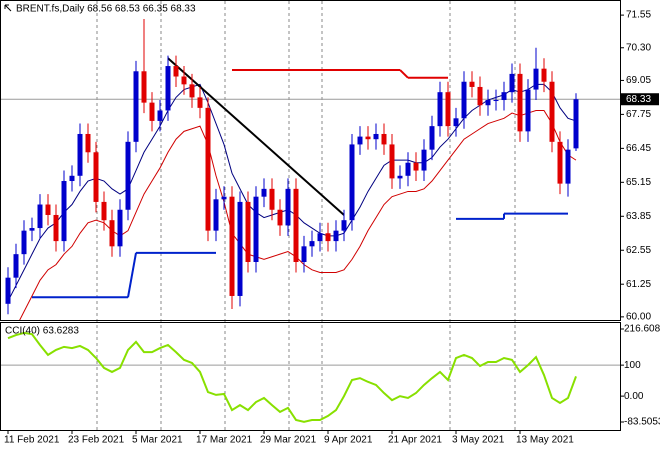 The width and height of the screenshot is (660, 450). What do you see at coordinates (478, 440) in the screenshot?
I see `x-tick-label: 3 May 2021` at bounding box center [478, 440].